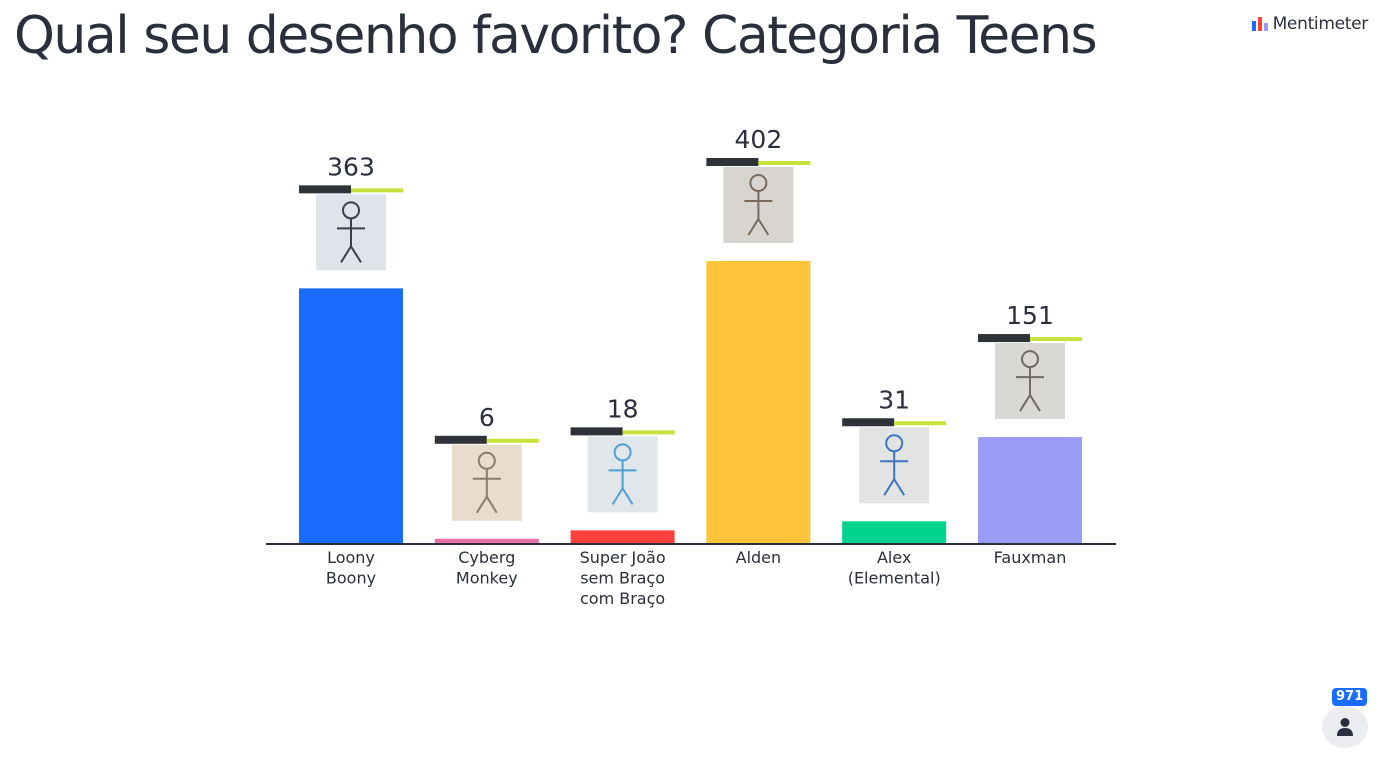  Describe the element at coordinates (758, 200) in the screenshot. I see `drawing-thumbnail-alden` at that location.